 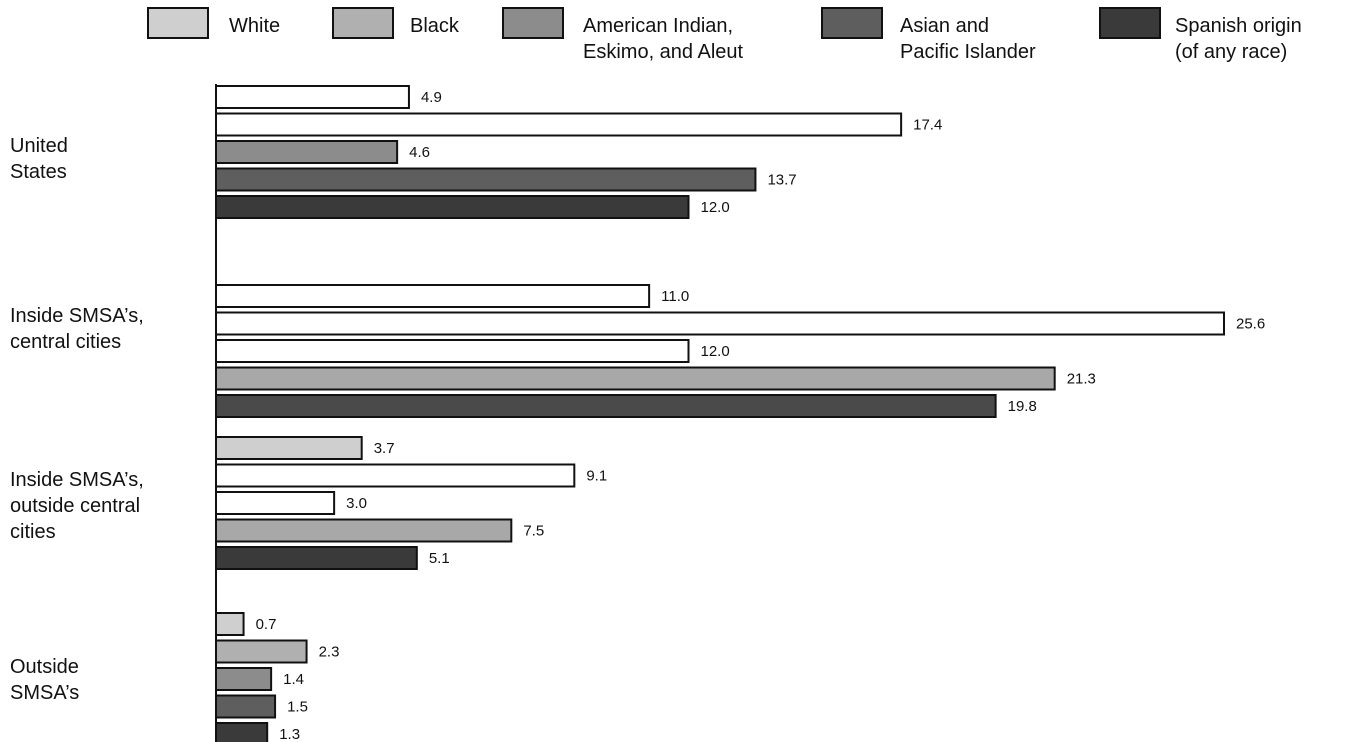 I want to click on bar-inside-smsa-s-central-cities-asian-and-pacific-islander, so click(x=635, y=378).